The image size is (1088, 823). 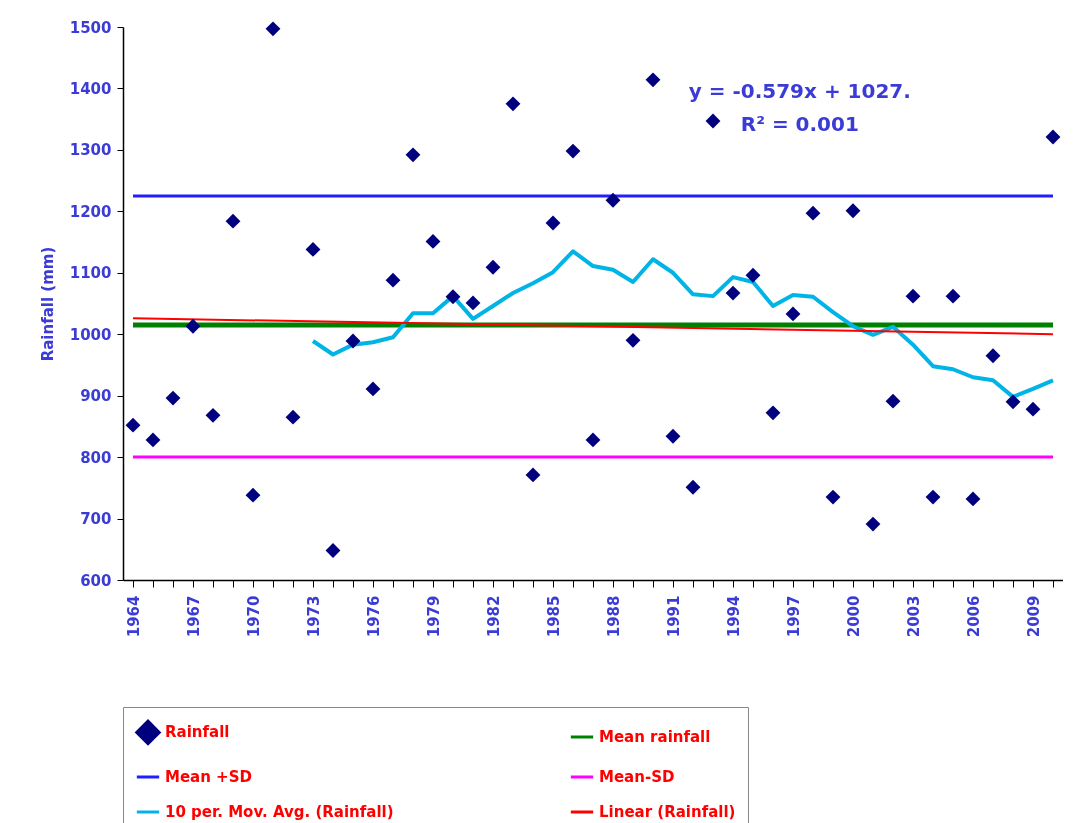 What do you see at coordinates (193, 616) in the screenshot?
I see `x-tick-label: 1967` at bounding box center [193, 616].